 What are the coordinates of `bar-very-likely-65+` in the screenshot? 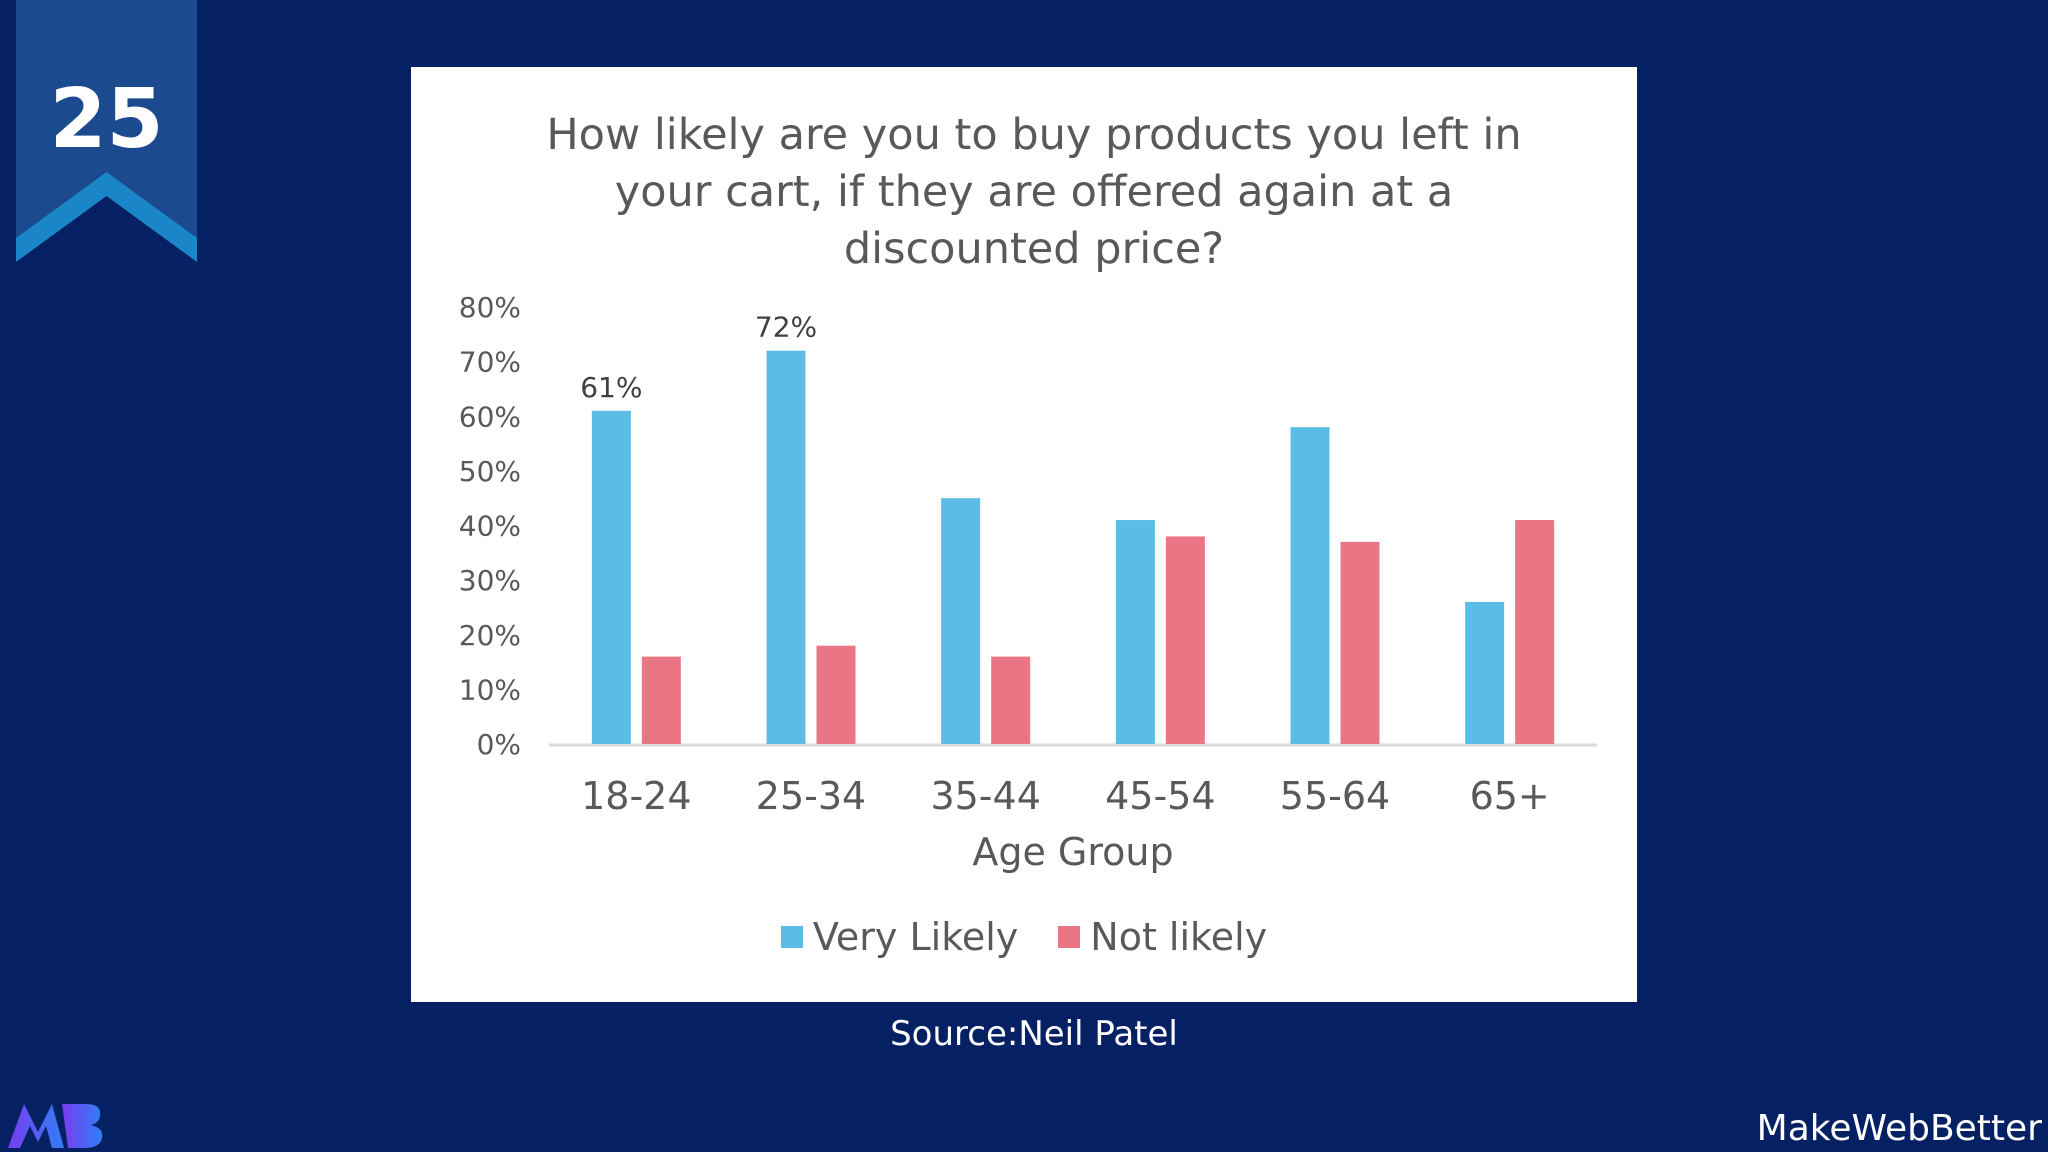 It's located at (1485, 672).